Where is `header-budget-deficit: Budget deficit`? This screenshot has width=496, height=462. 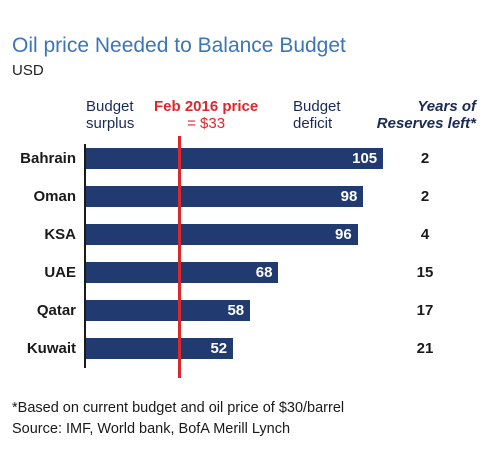 header-budget-deficit: Budget deficit is located at coordinates (317, 115).